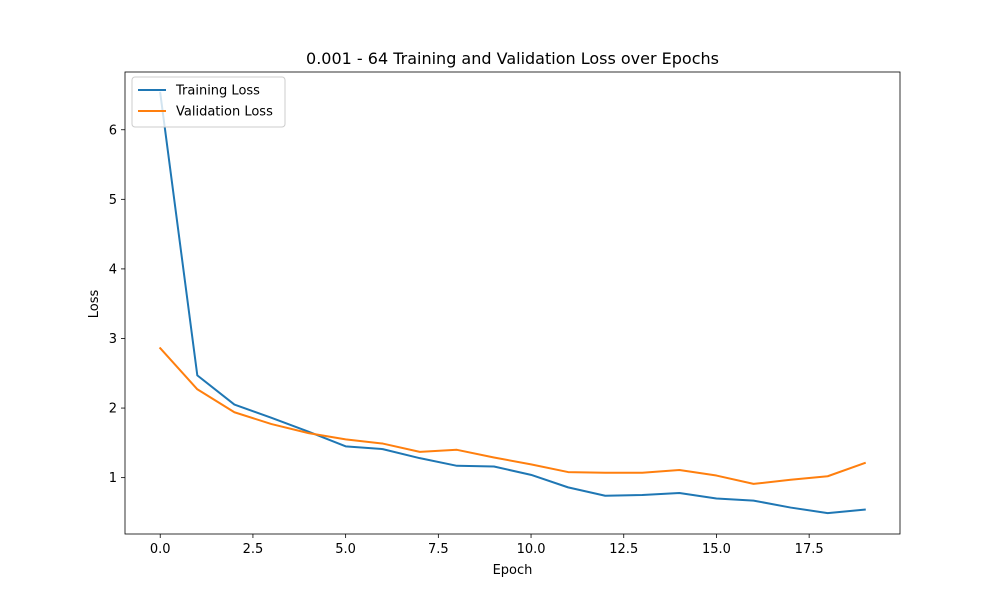 This screenshot has width=1000, height=600. I want to click on y-tick-label: 3, so click(113, 339).